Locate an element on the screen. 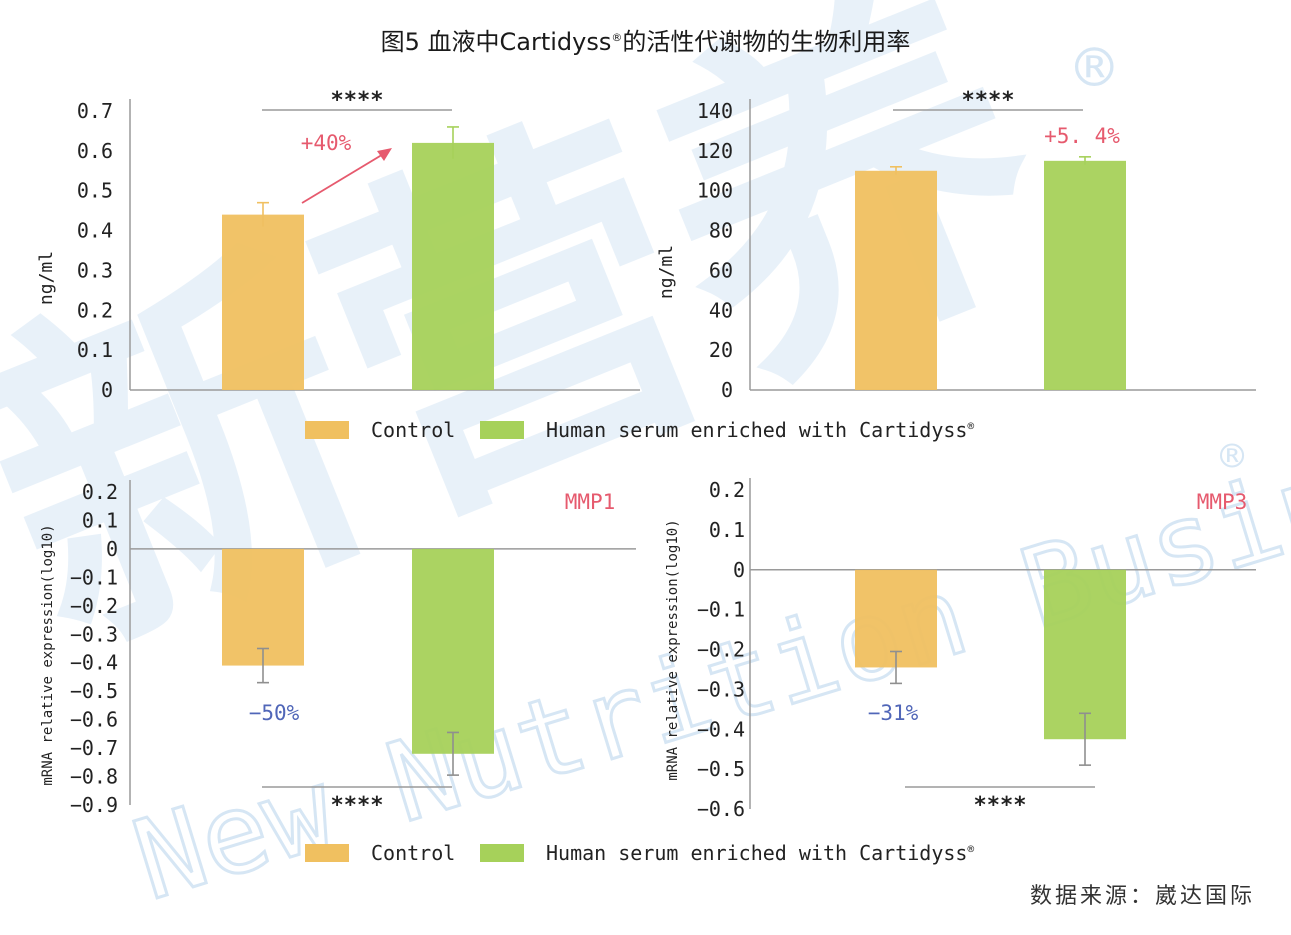 Image resolution: width=1291 pixels, height=935 pixels. chart1-bar-control is located at coordinates (263, 302).